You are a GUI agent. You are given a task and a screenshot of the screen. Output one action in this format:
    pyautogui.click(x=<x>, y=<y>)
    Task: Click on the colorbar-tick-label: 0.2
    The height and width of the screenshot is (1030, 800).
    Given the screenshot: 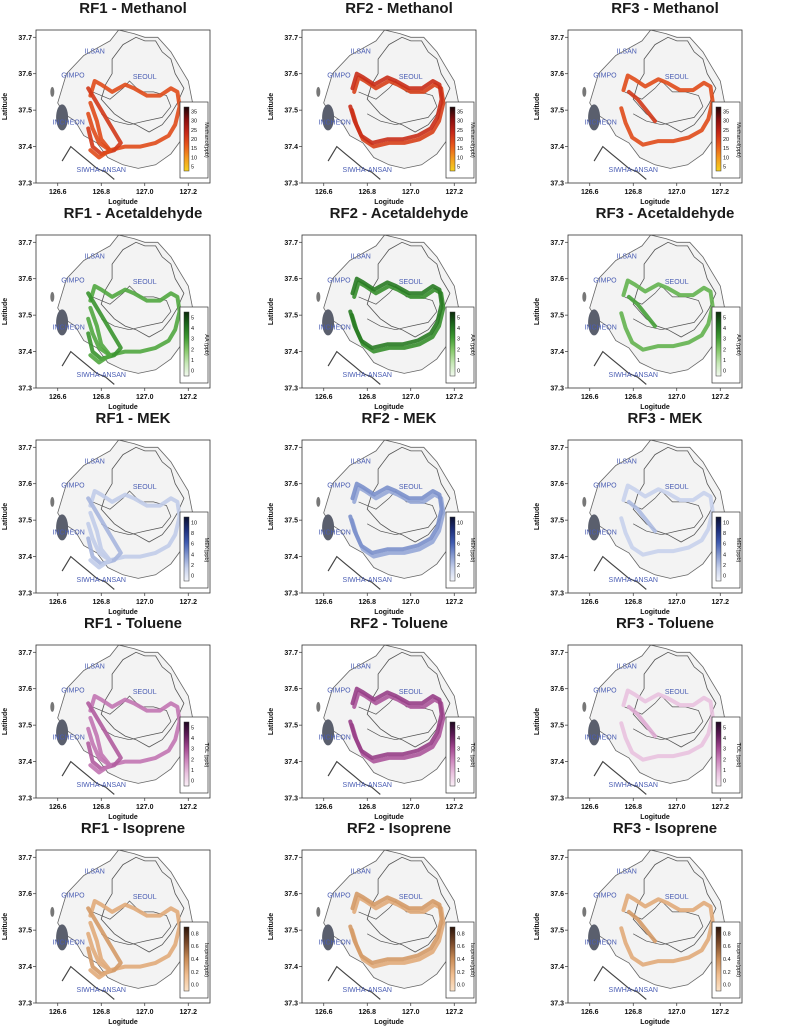 What is the action you would take?
    pyautogui.click(x=195, y=973)
    